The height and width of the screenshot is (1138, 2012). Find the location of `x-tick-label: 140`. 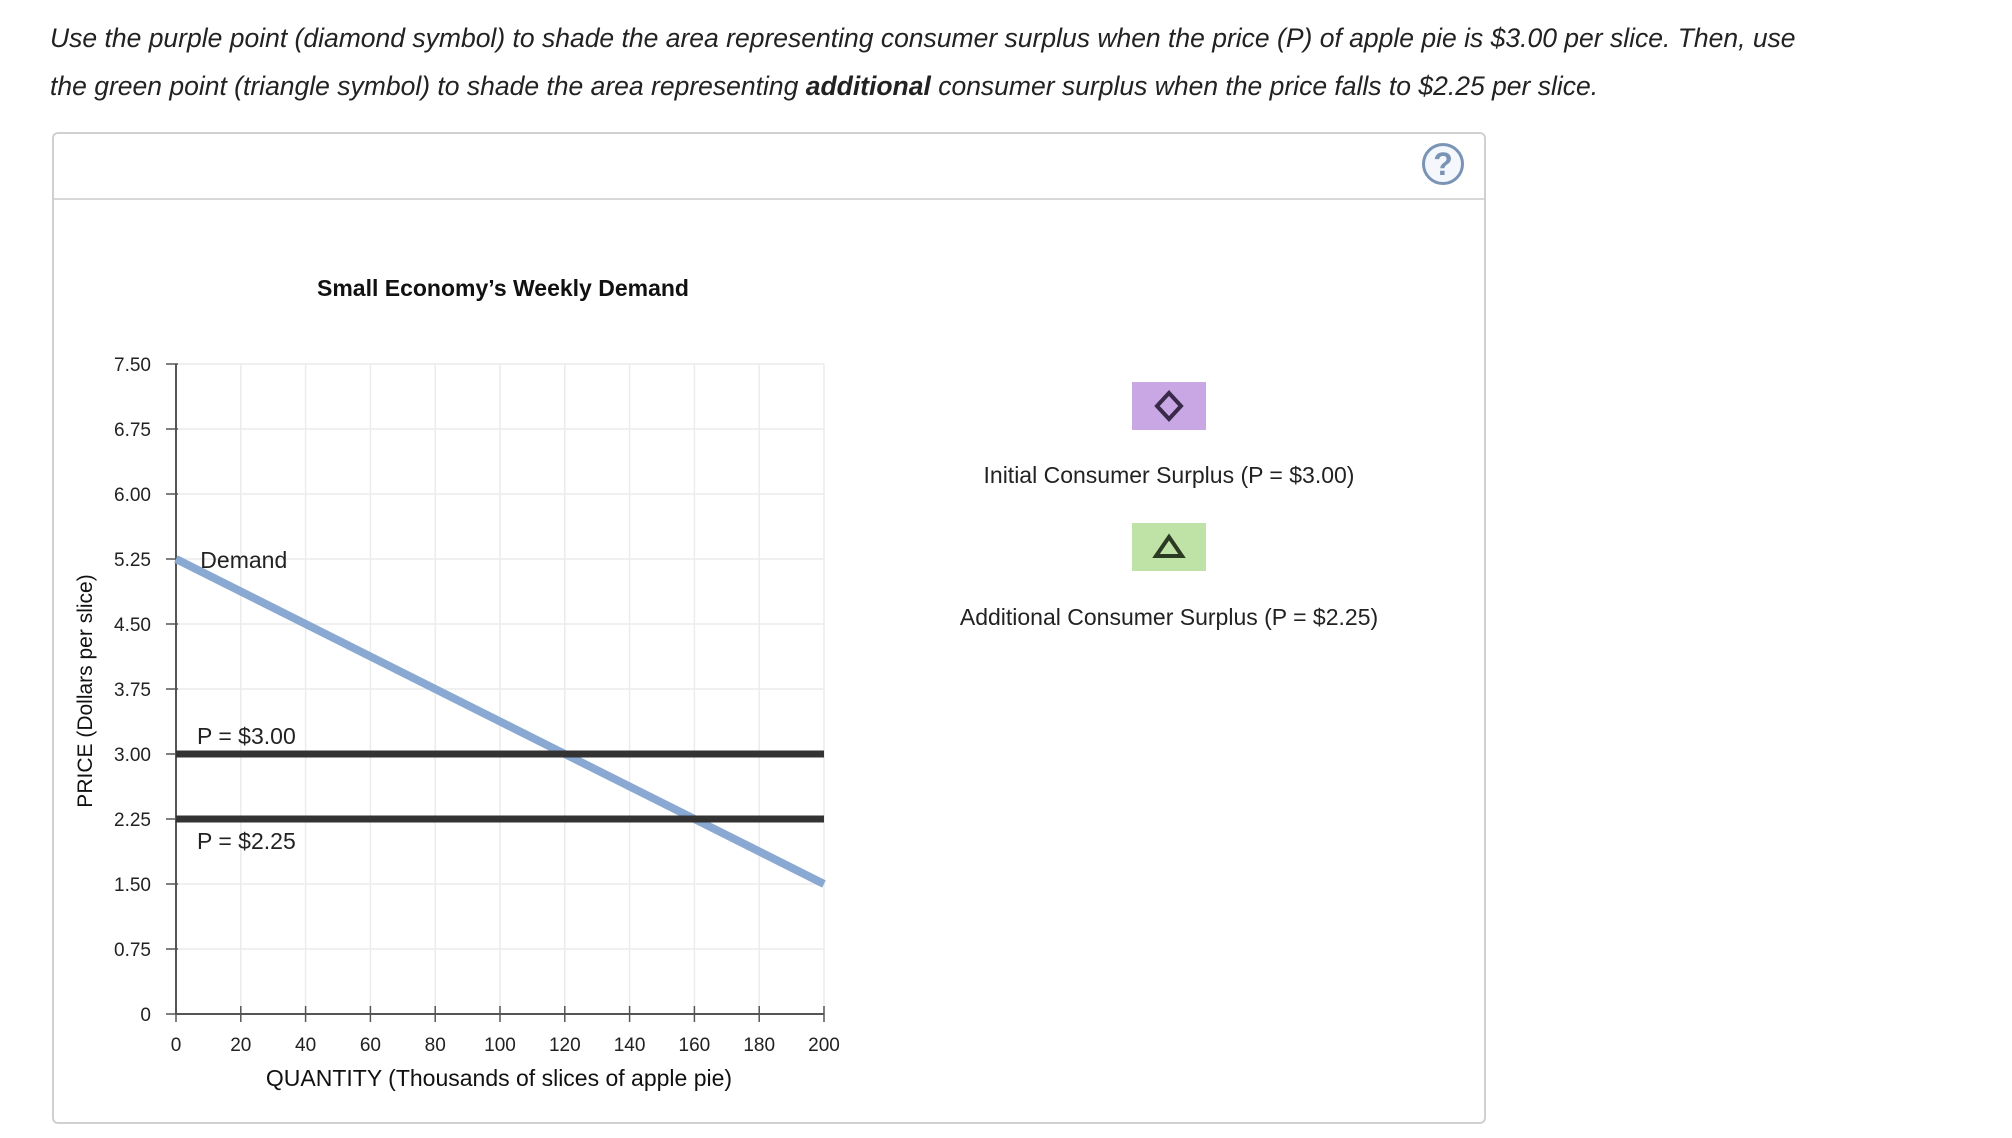

x-tick-label: 140 is located at coordinates (630, 1045).